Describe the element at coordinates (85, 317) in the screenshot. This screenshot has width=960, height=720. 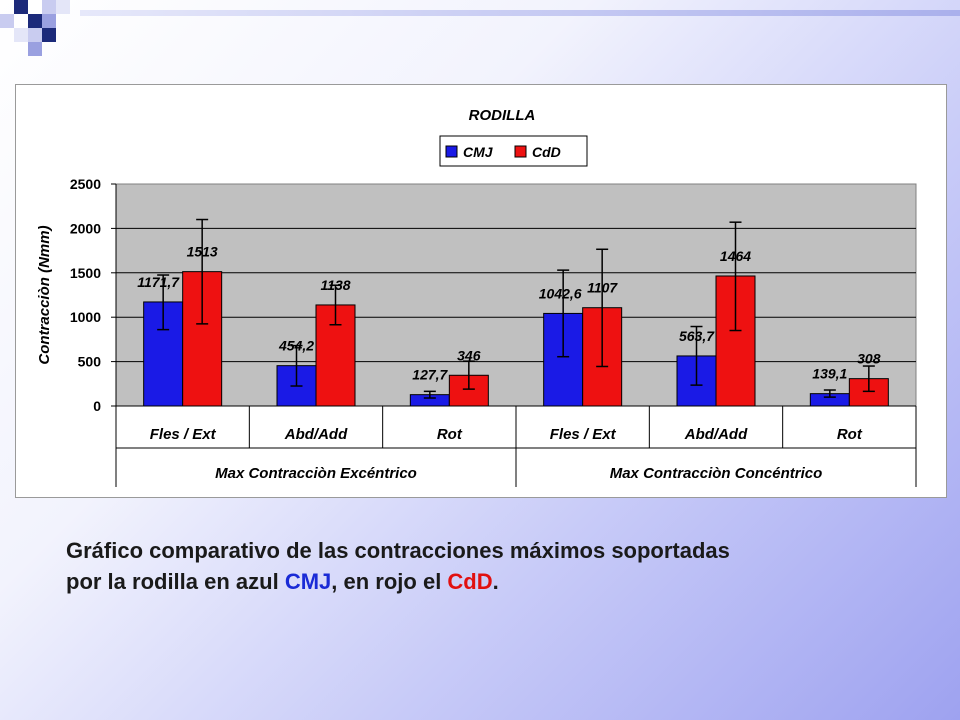
I see `y-tick-label: 1000` at that location.